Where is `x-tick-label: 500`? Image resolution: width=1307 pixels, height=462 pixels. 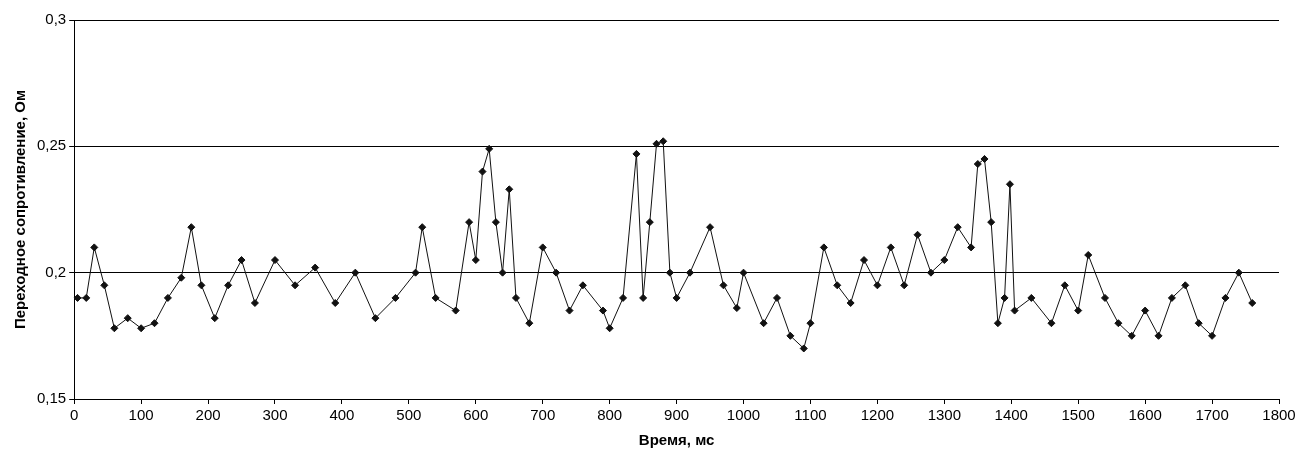
x-tick-label: 500 is located at coordinates (409, 415).